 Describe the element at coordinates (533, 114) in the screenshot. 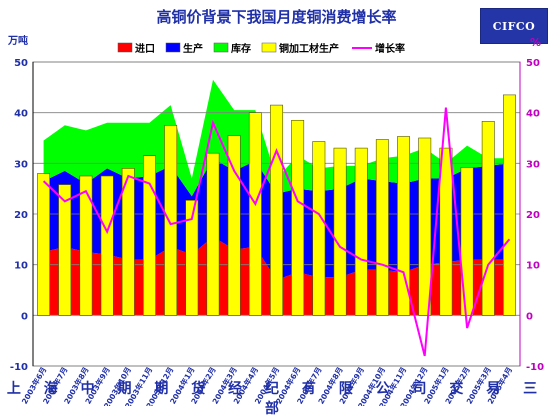

I see `right-tick-label-5: 40` at that location.